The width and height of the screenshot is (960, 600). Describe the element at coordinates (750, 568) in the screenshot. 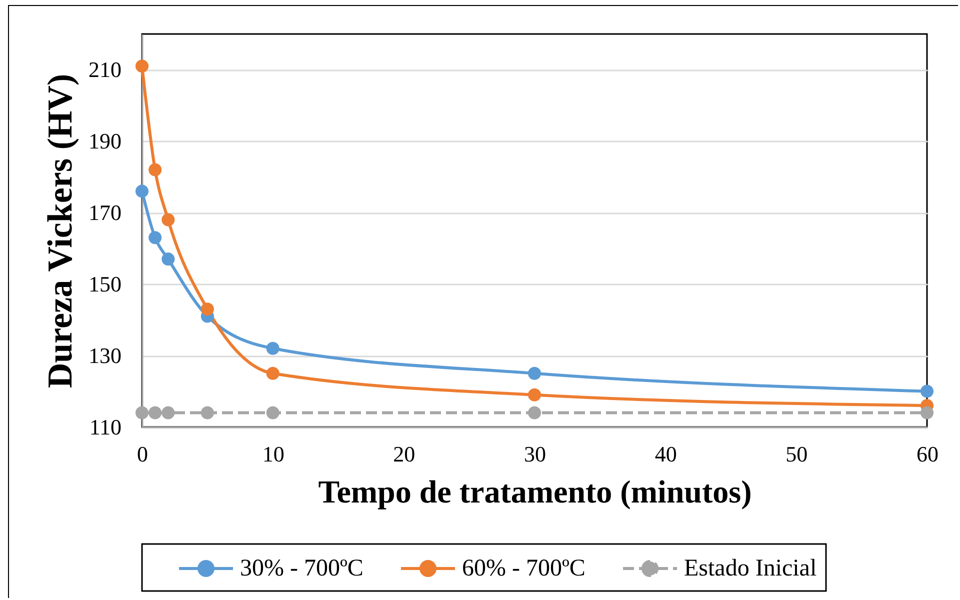

I see `legend-label: Estado Inicial` at that location.